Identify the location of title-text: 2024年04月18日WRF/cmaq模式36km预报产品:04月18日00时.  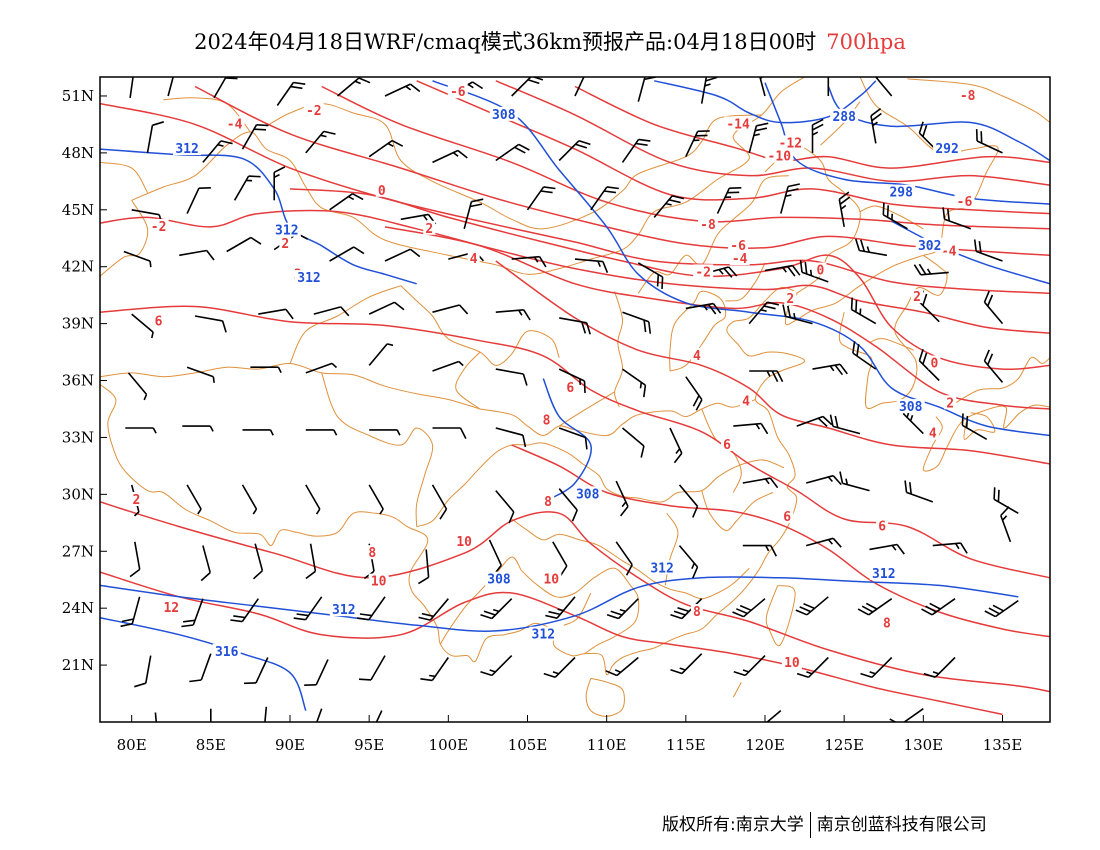
(505, 42).